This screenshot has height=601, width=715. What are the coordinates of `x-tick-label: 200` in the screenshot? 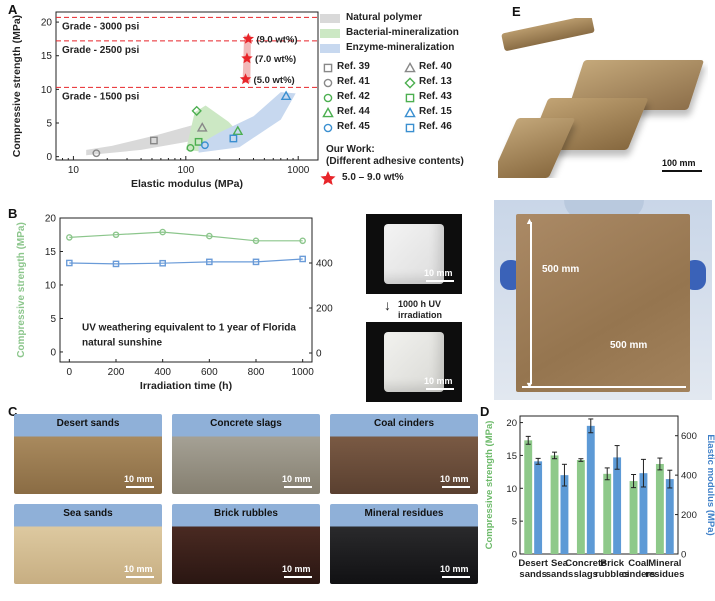 It's located at (116, 372).